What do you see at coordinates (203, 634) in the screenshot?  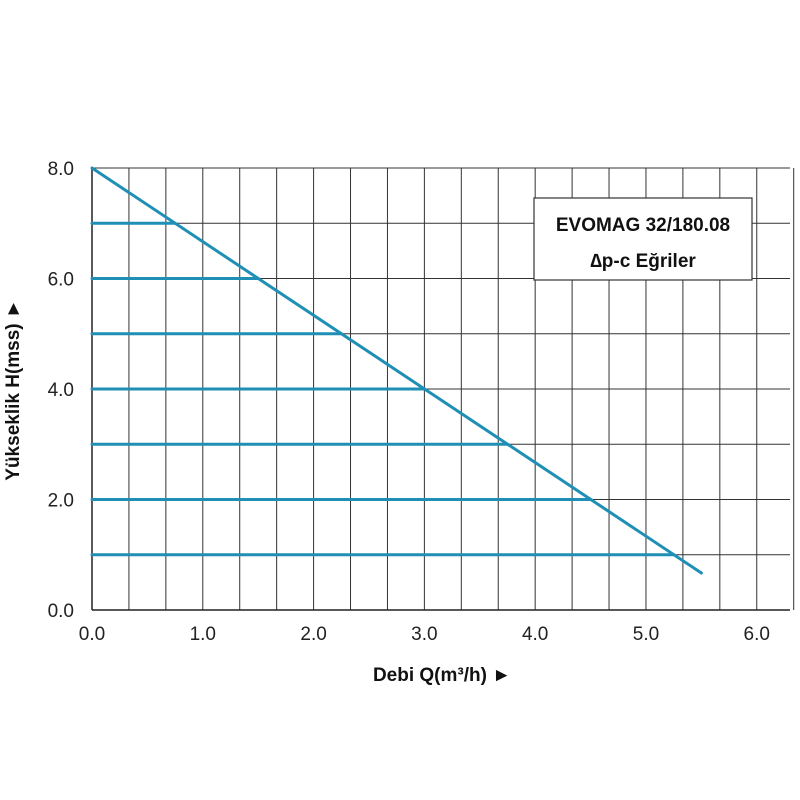 I see `x-tick-label: 1.0` at bounding box center [203, 634].